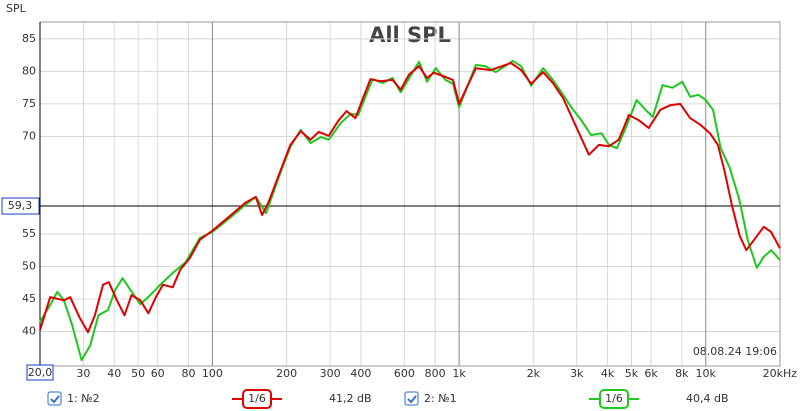 The height and width of the screenshot is (411, 800). I want to click on y-tick-label: 70, so click(29, 135).